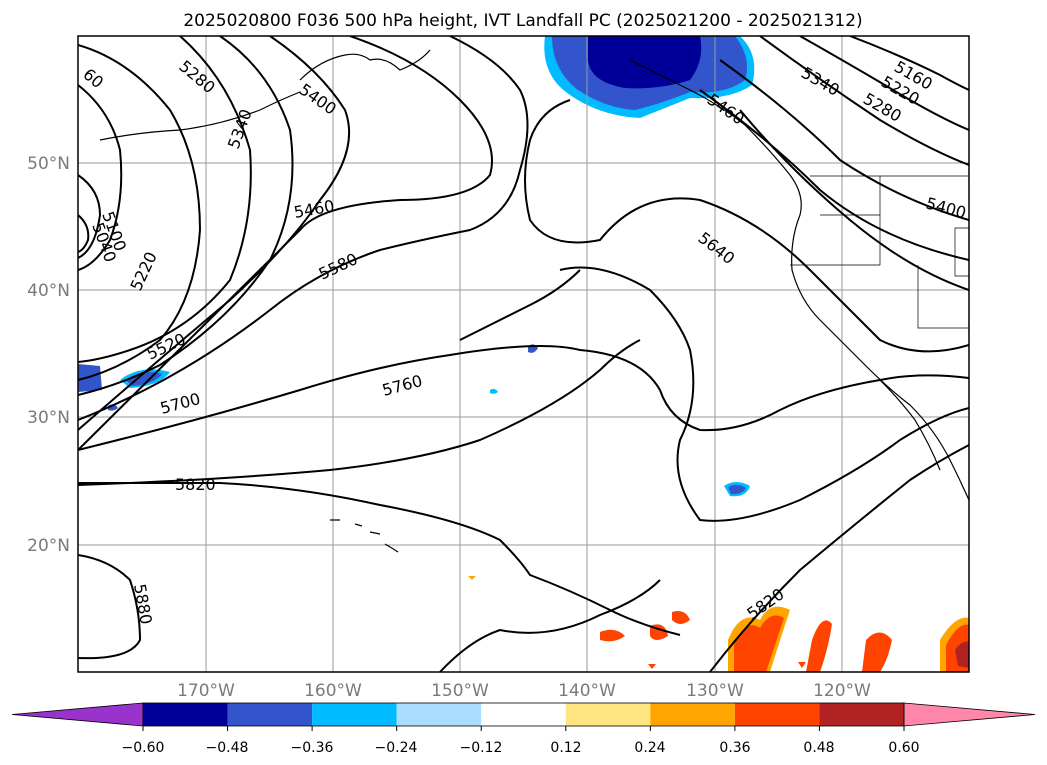 Image resolution: width=1047 pixels, height=765 pixels. Describe the element at coordinates (715, 691) in the screenshot. I see `lon-label: 130°W` at that location.